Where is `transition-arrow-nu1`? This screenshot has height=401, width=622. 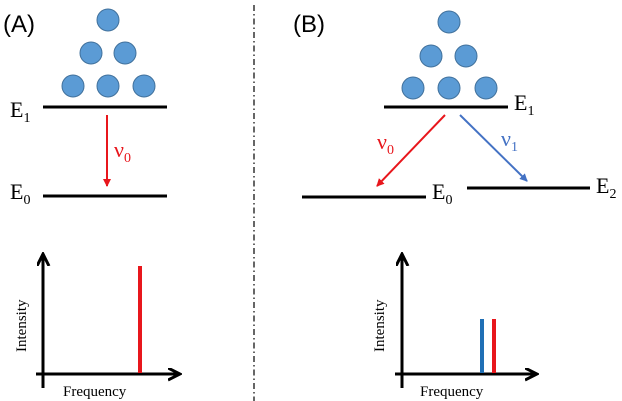
transition-arrow-nu1 is located at coordinates (493, 148).